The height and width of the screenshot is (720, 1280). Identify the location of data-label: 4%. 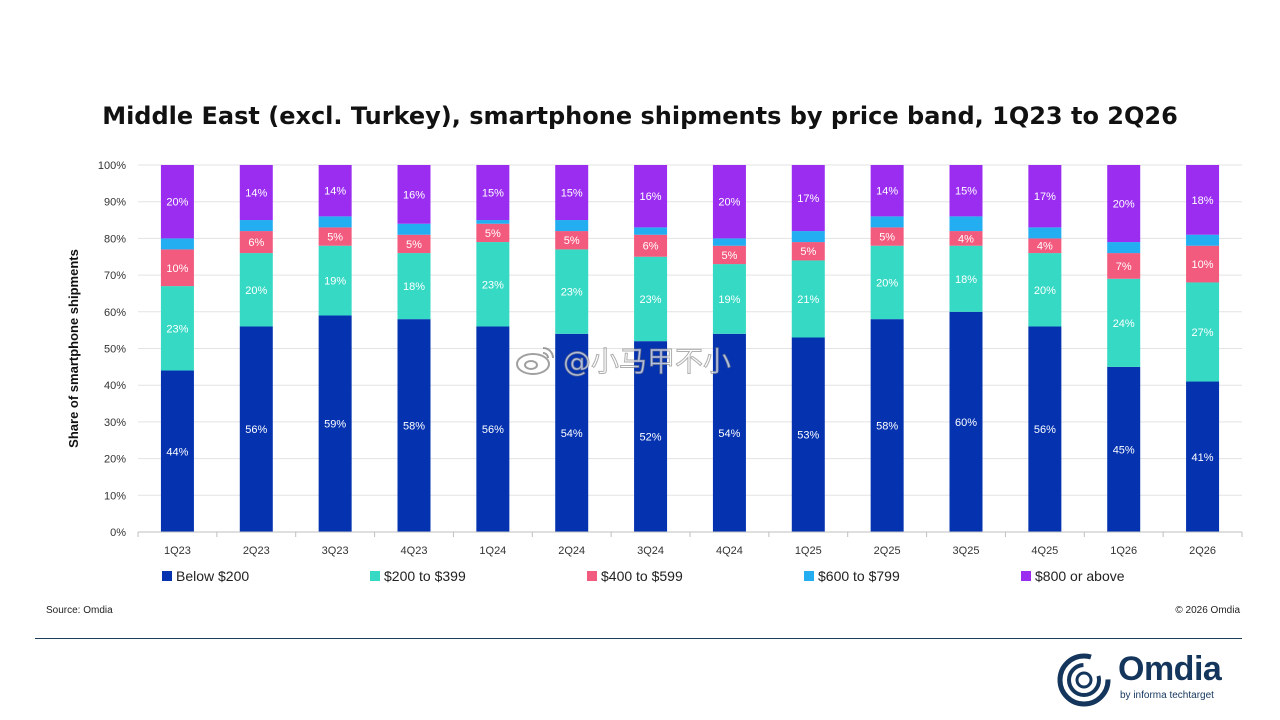
(1045, 247).